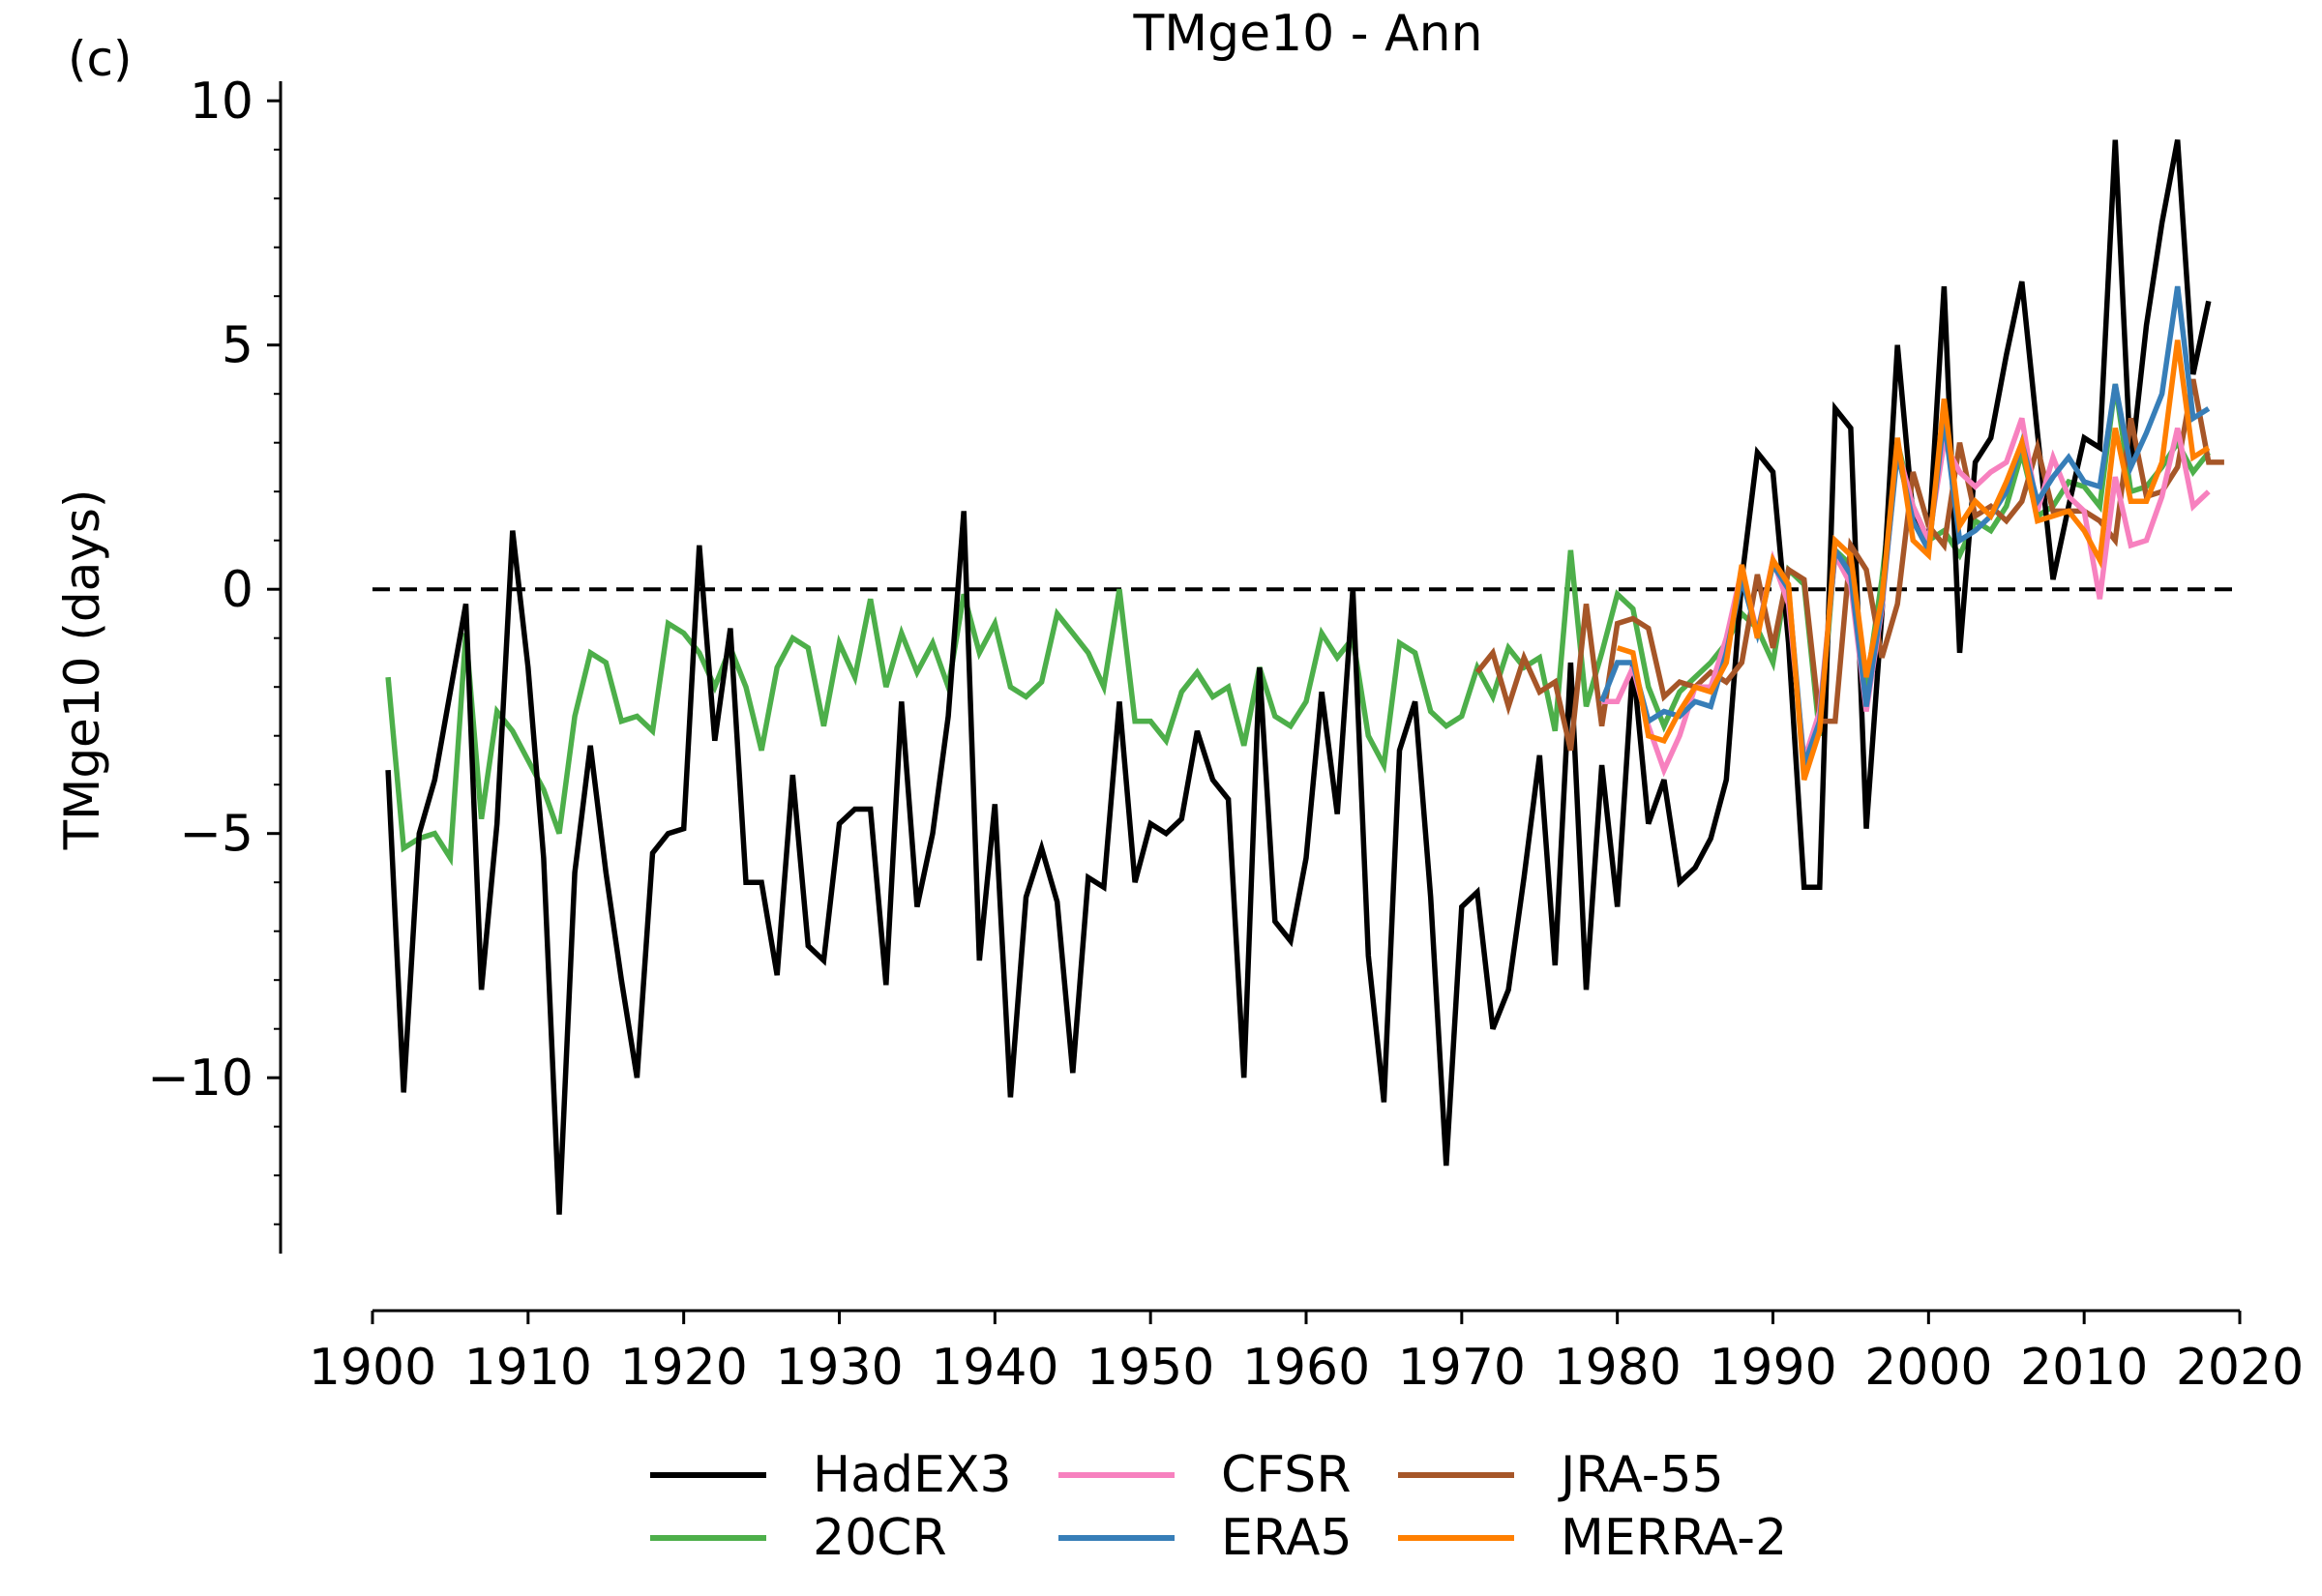  Describe the element at coordinates (1674, 1538) in the screenshot. I see `legend-label: MERRA-2` at that location.